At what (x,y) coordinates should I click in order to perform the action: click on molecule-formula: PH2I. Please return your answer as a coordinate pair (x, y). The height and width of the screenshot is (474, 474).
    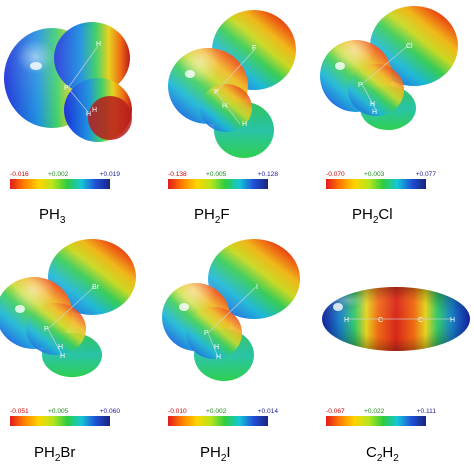
    Looking at the image, I should click on (215, 454).